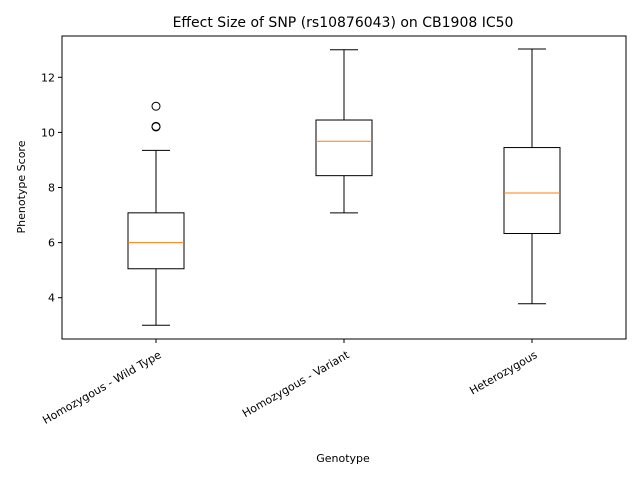  What do you see at coordinates (21, 186) in the screenshot?
I see `y-axis-label: Phenotype Score` at bounding box center [21, 186].